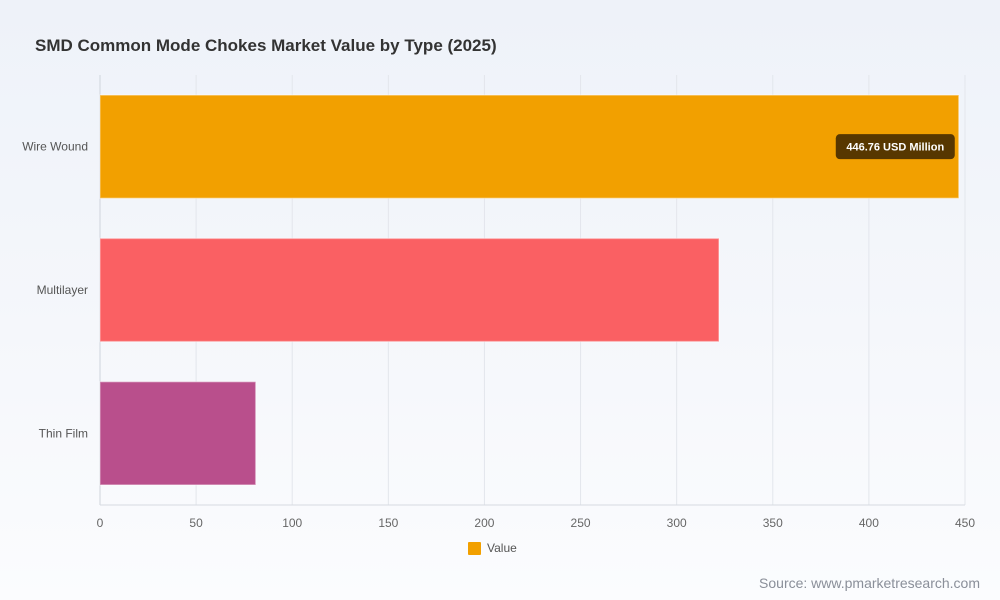 This screenshot has width=1000, height=600. What do you see at coordinates (196, 523) in the screenshot?
I see `x-tick-label: 50` at bounding box center [196, 523].